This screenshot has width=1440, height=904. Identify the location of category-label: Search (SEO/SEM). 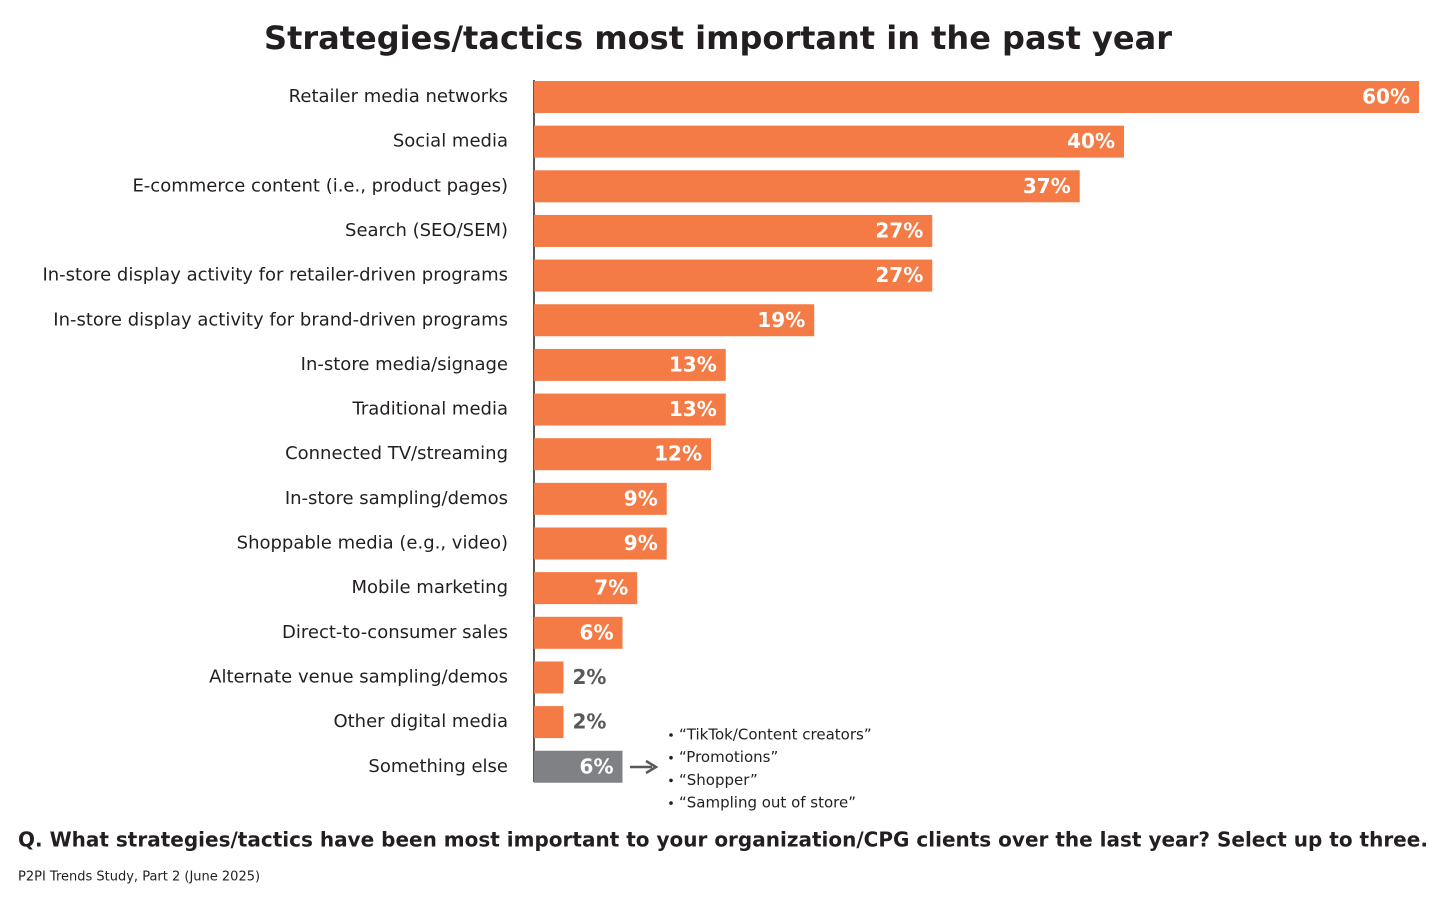
(426, 230).